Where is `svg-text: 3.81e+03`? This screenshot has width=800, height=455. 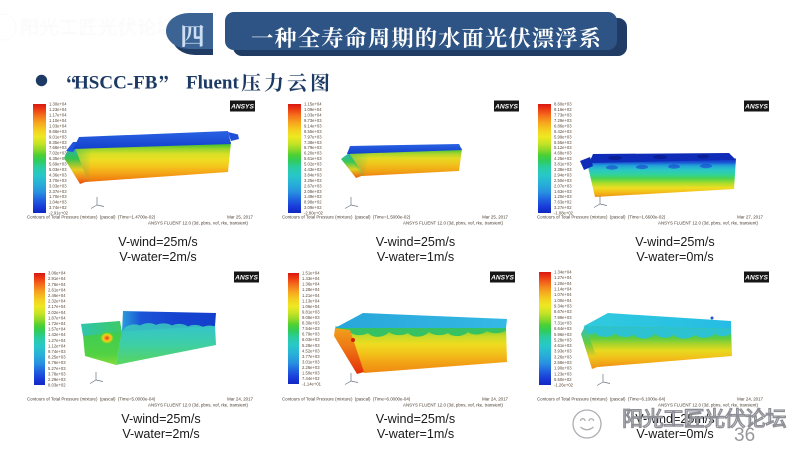
svg-text: 3.81e+03 is located at coordinates (563, 164).